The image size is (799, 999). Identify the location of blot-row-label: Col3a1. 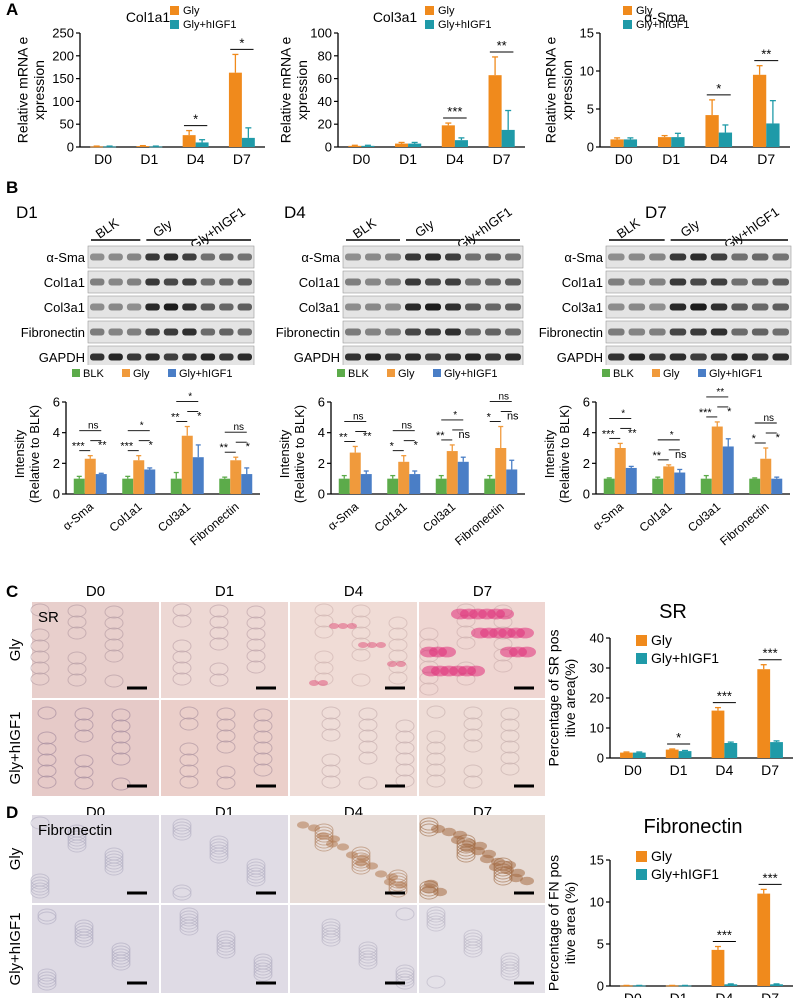
(319, 307).